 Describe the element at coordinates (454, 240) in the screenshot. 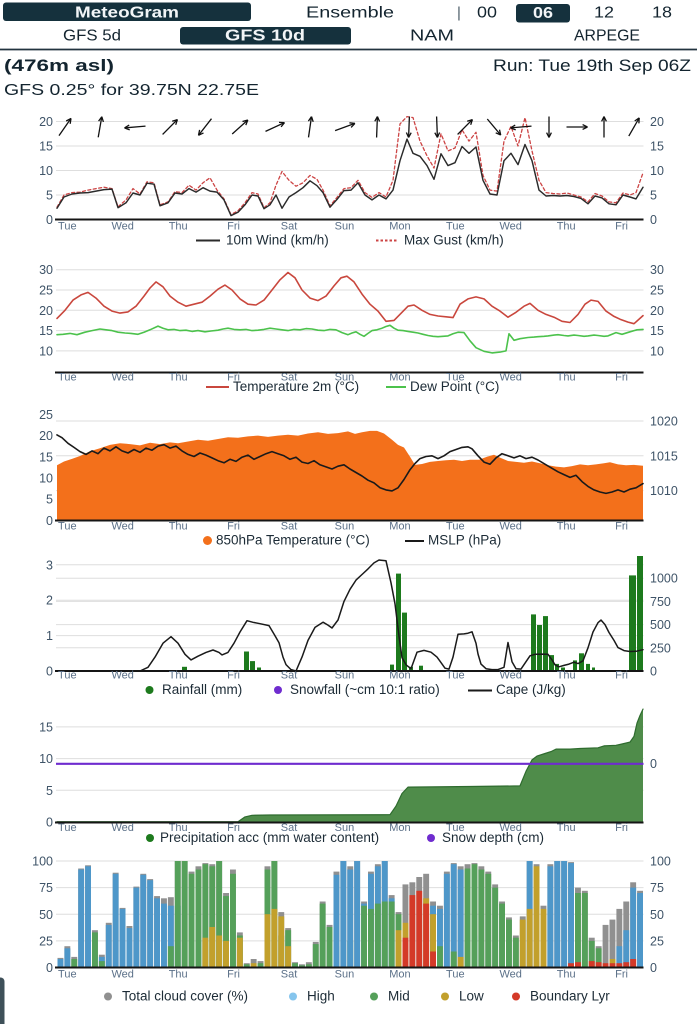

I see `svg-text: Max Gust (km/h)` at that location.